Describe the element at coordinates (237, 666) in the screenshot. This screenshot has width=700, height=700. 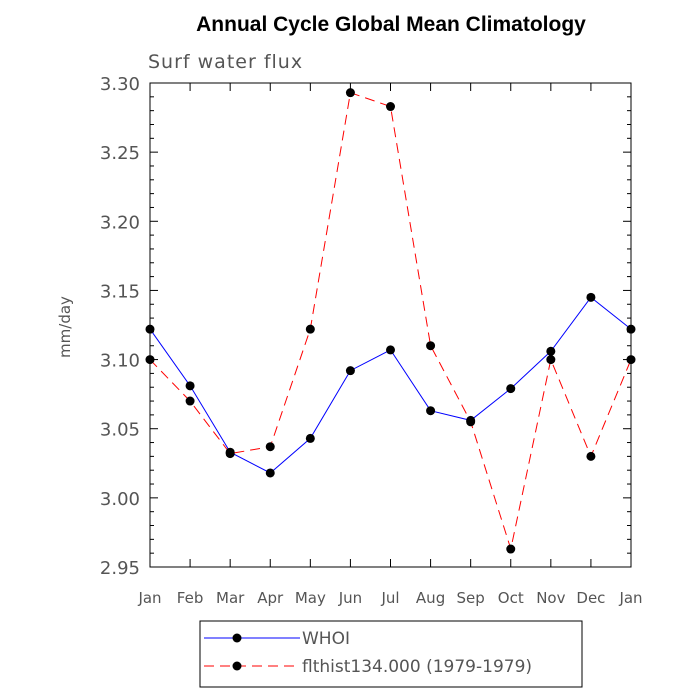
I see `legend-marker-flthist` at that location.